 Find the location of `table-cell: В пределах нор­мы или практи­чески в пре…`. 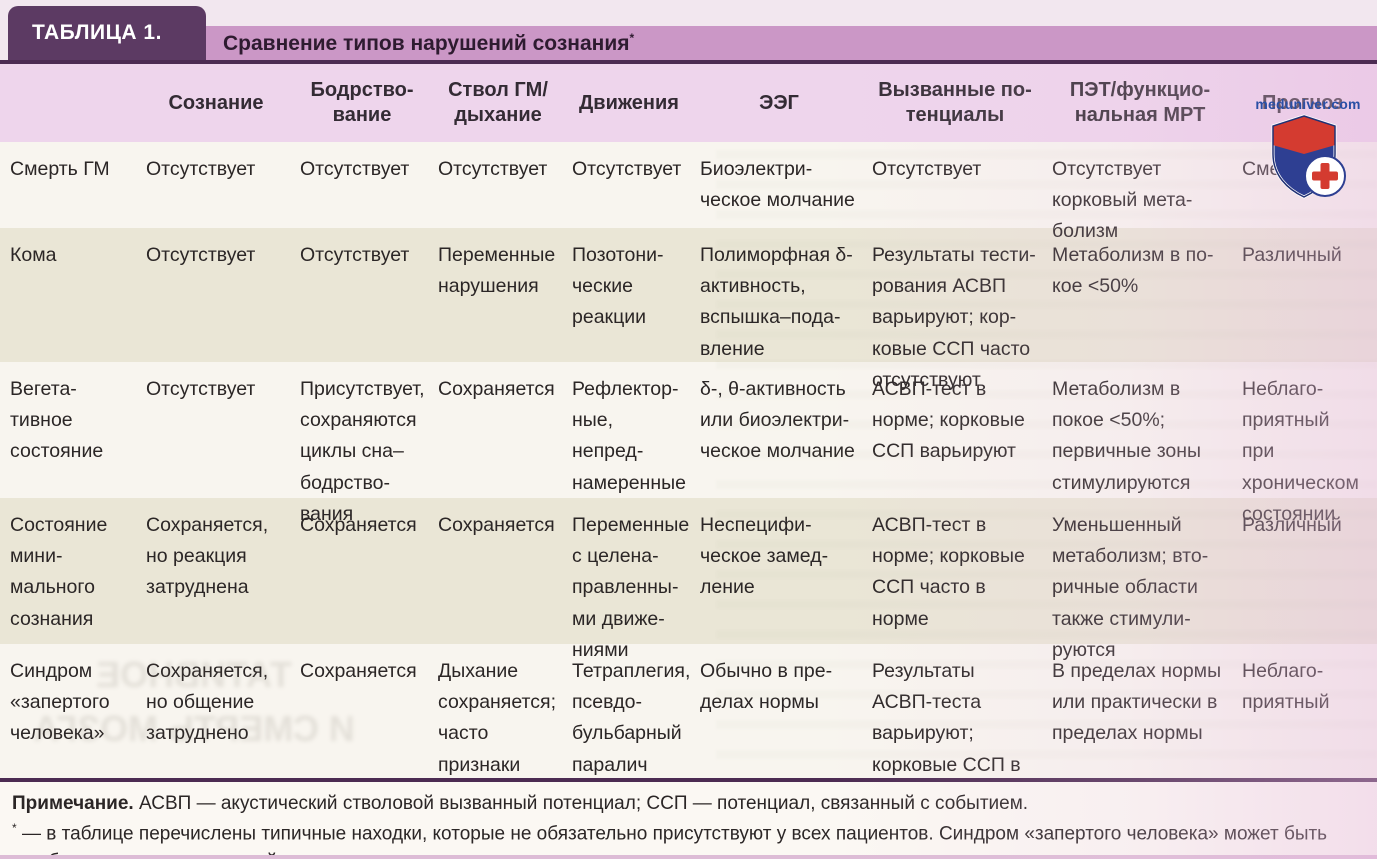

table-cell: В пределах нор­мы или практи­чески в пре… is located at coordinates (1137, 702).